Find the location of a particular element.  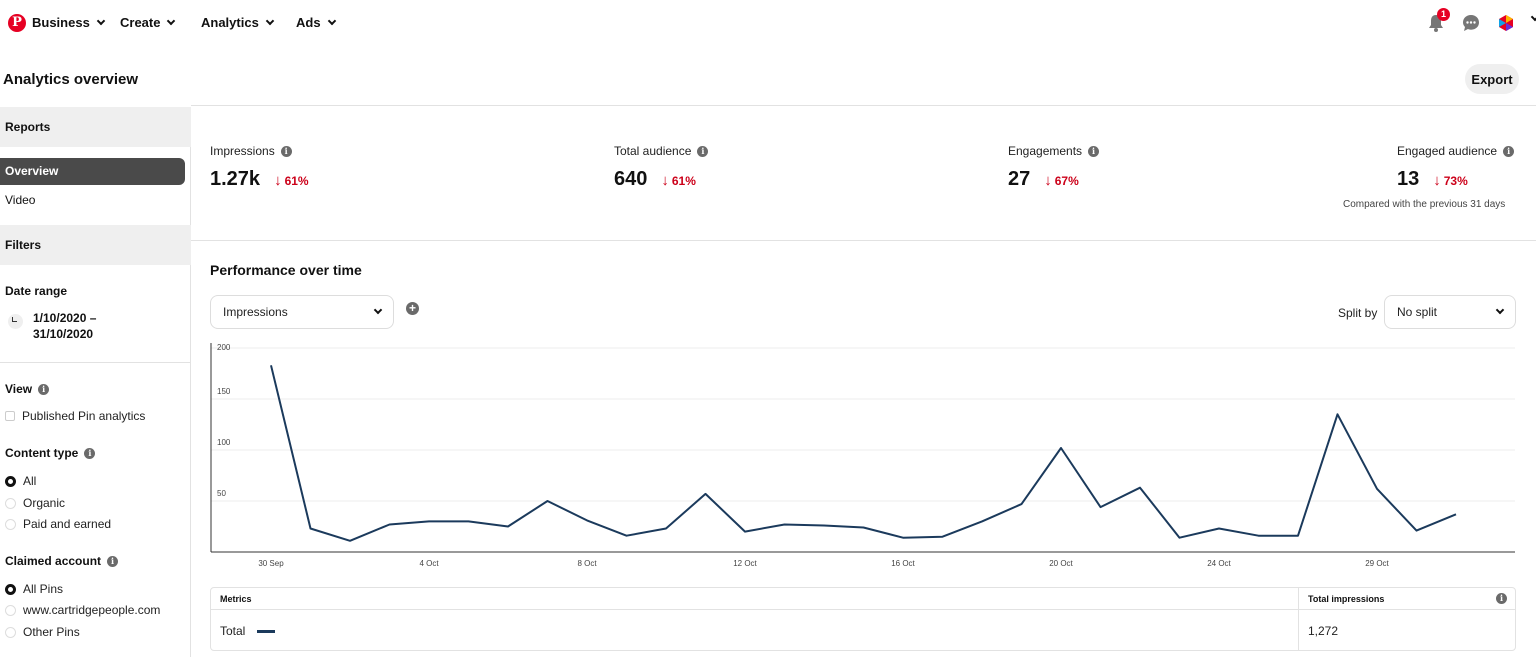

nav-ads: Ads is located at coordinates (316, 22).